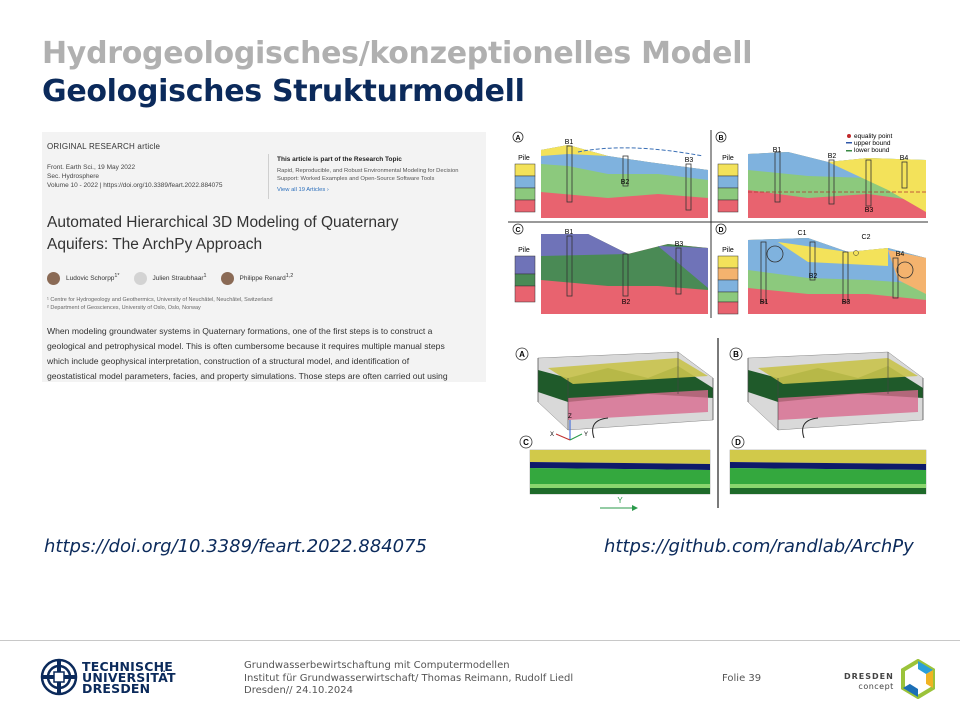  Describe the element at coordinates (569, 232) in the screenshot. I see `borehole-b1-c: B1` at that location.